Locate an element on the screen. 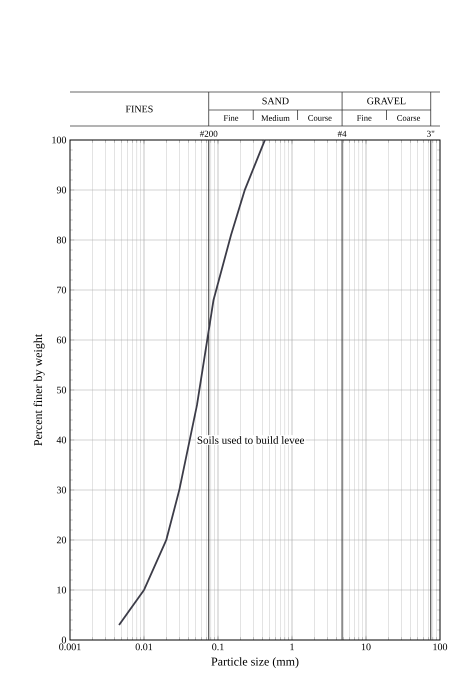 Image resolution: width=476 pixels, height=700 pixels. text: 3" is located at coordinates (430, 133).